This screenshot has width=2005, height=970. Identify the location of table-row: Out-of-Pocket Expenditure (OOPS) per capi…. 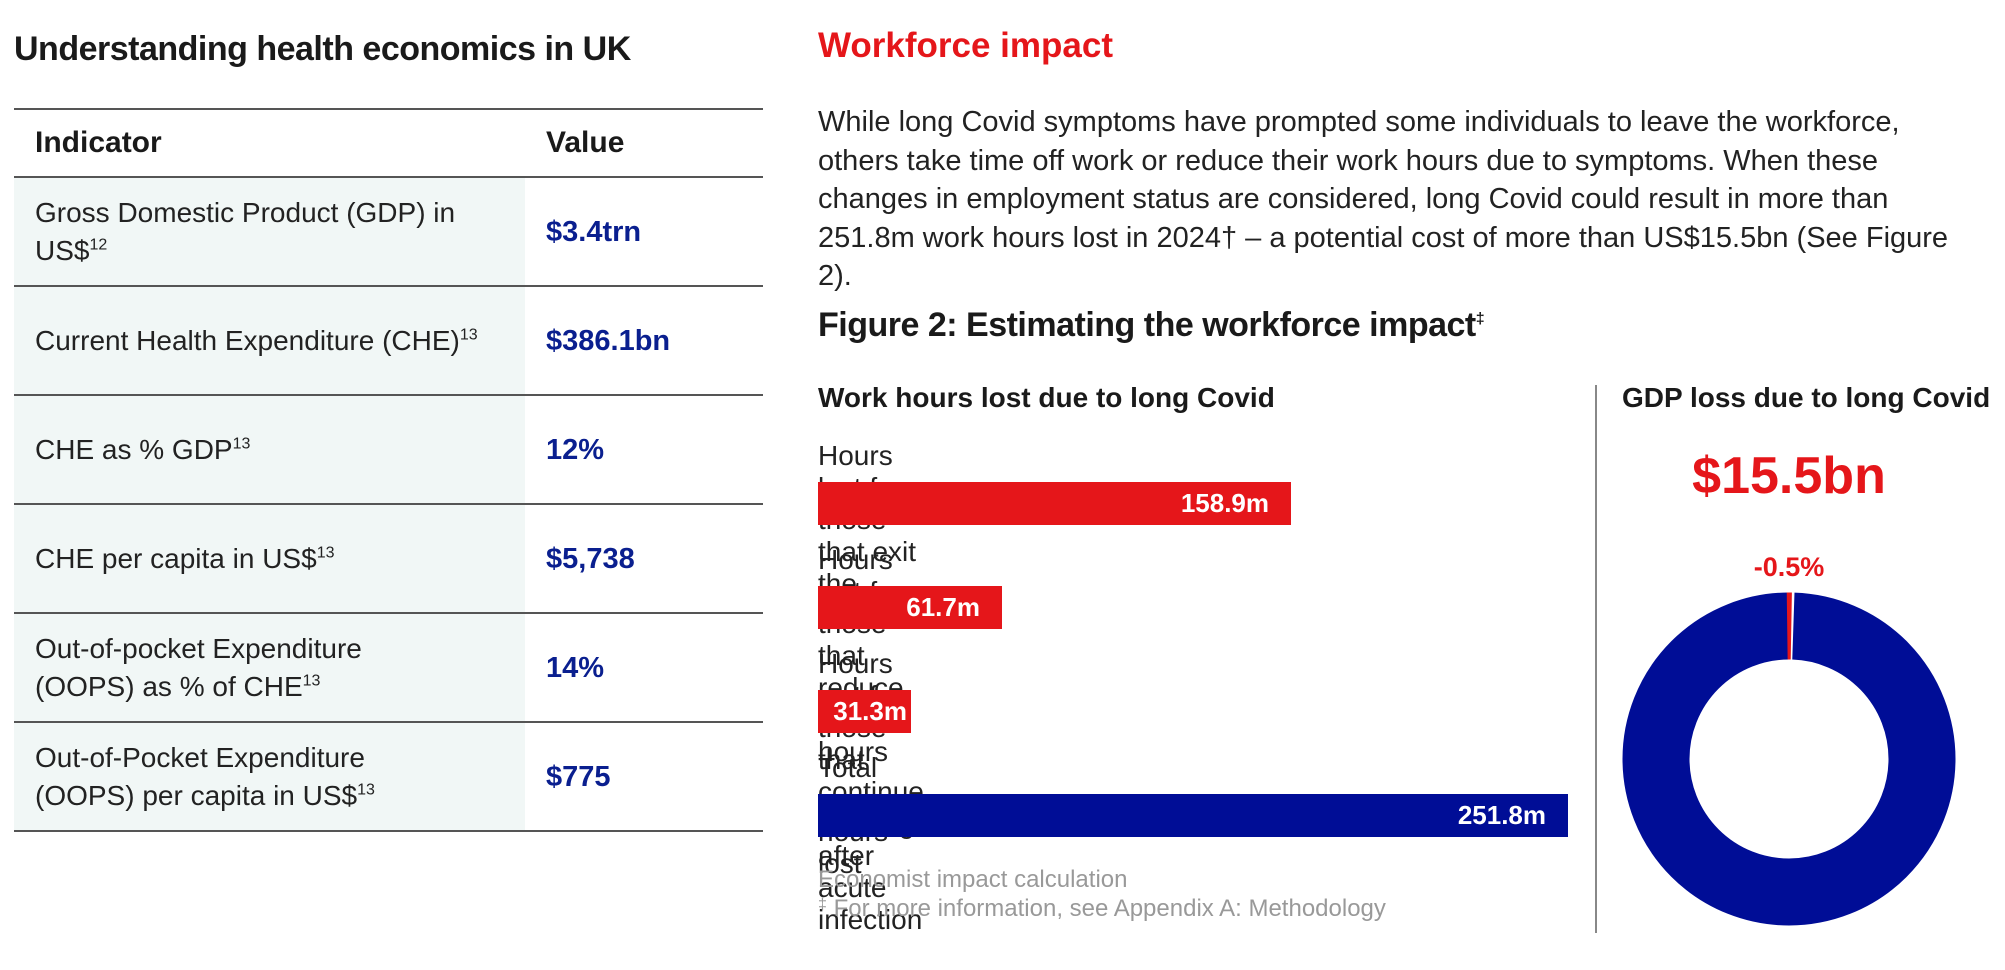
(388, 777).